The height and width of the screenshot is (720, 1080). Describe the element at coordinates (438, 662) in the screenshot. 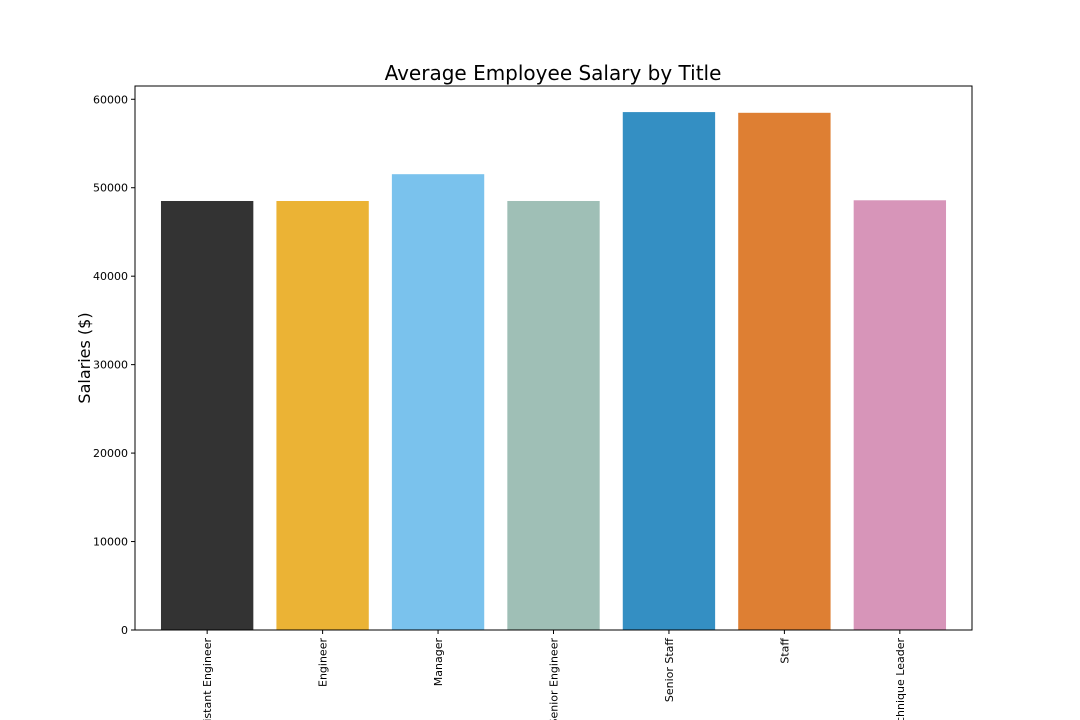

I see `x-tick-label: Manager` at that location.